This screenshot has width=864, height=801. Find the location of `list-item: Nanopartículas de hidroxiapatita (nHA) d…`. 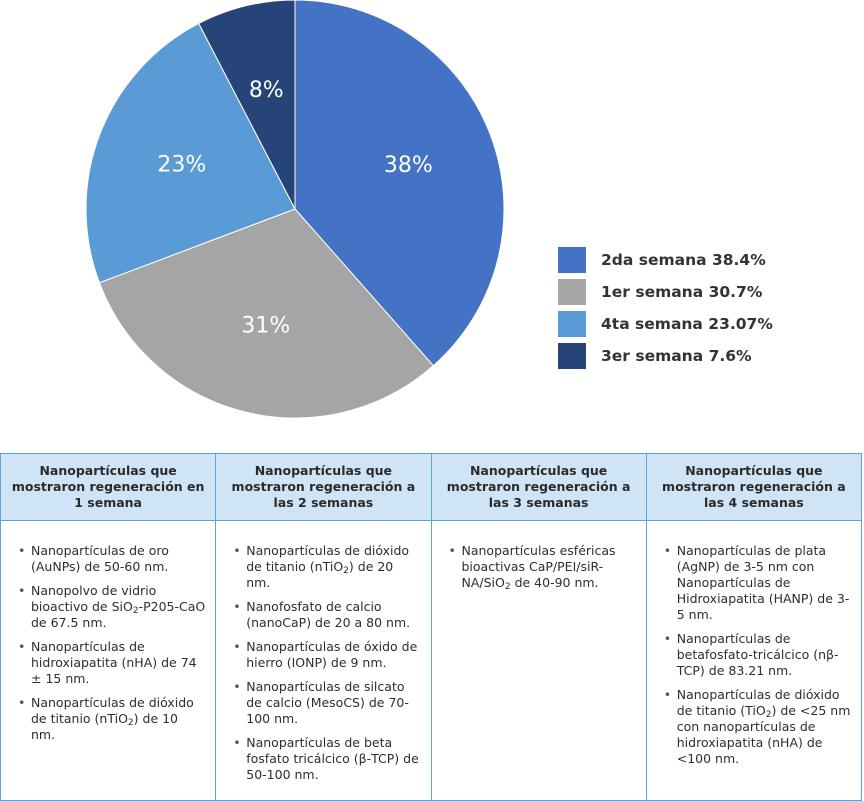

list-item: Nanopartículas de hidroxiapatita (nHA) d… is located at coordinates (111, 663).